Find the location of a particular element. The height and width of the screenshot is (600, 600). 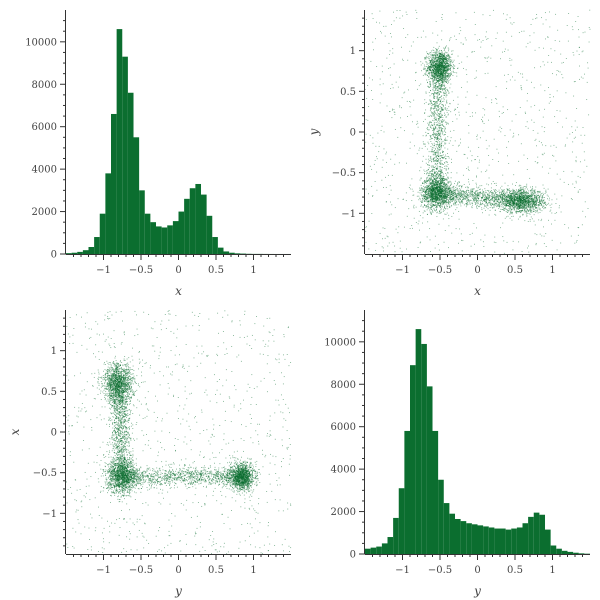

y-tick-label: 4000 is located at coordinates (44, 170).